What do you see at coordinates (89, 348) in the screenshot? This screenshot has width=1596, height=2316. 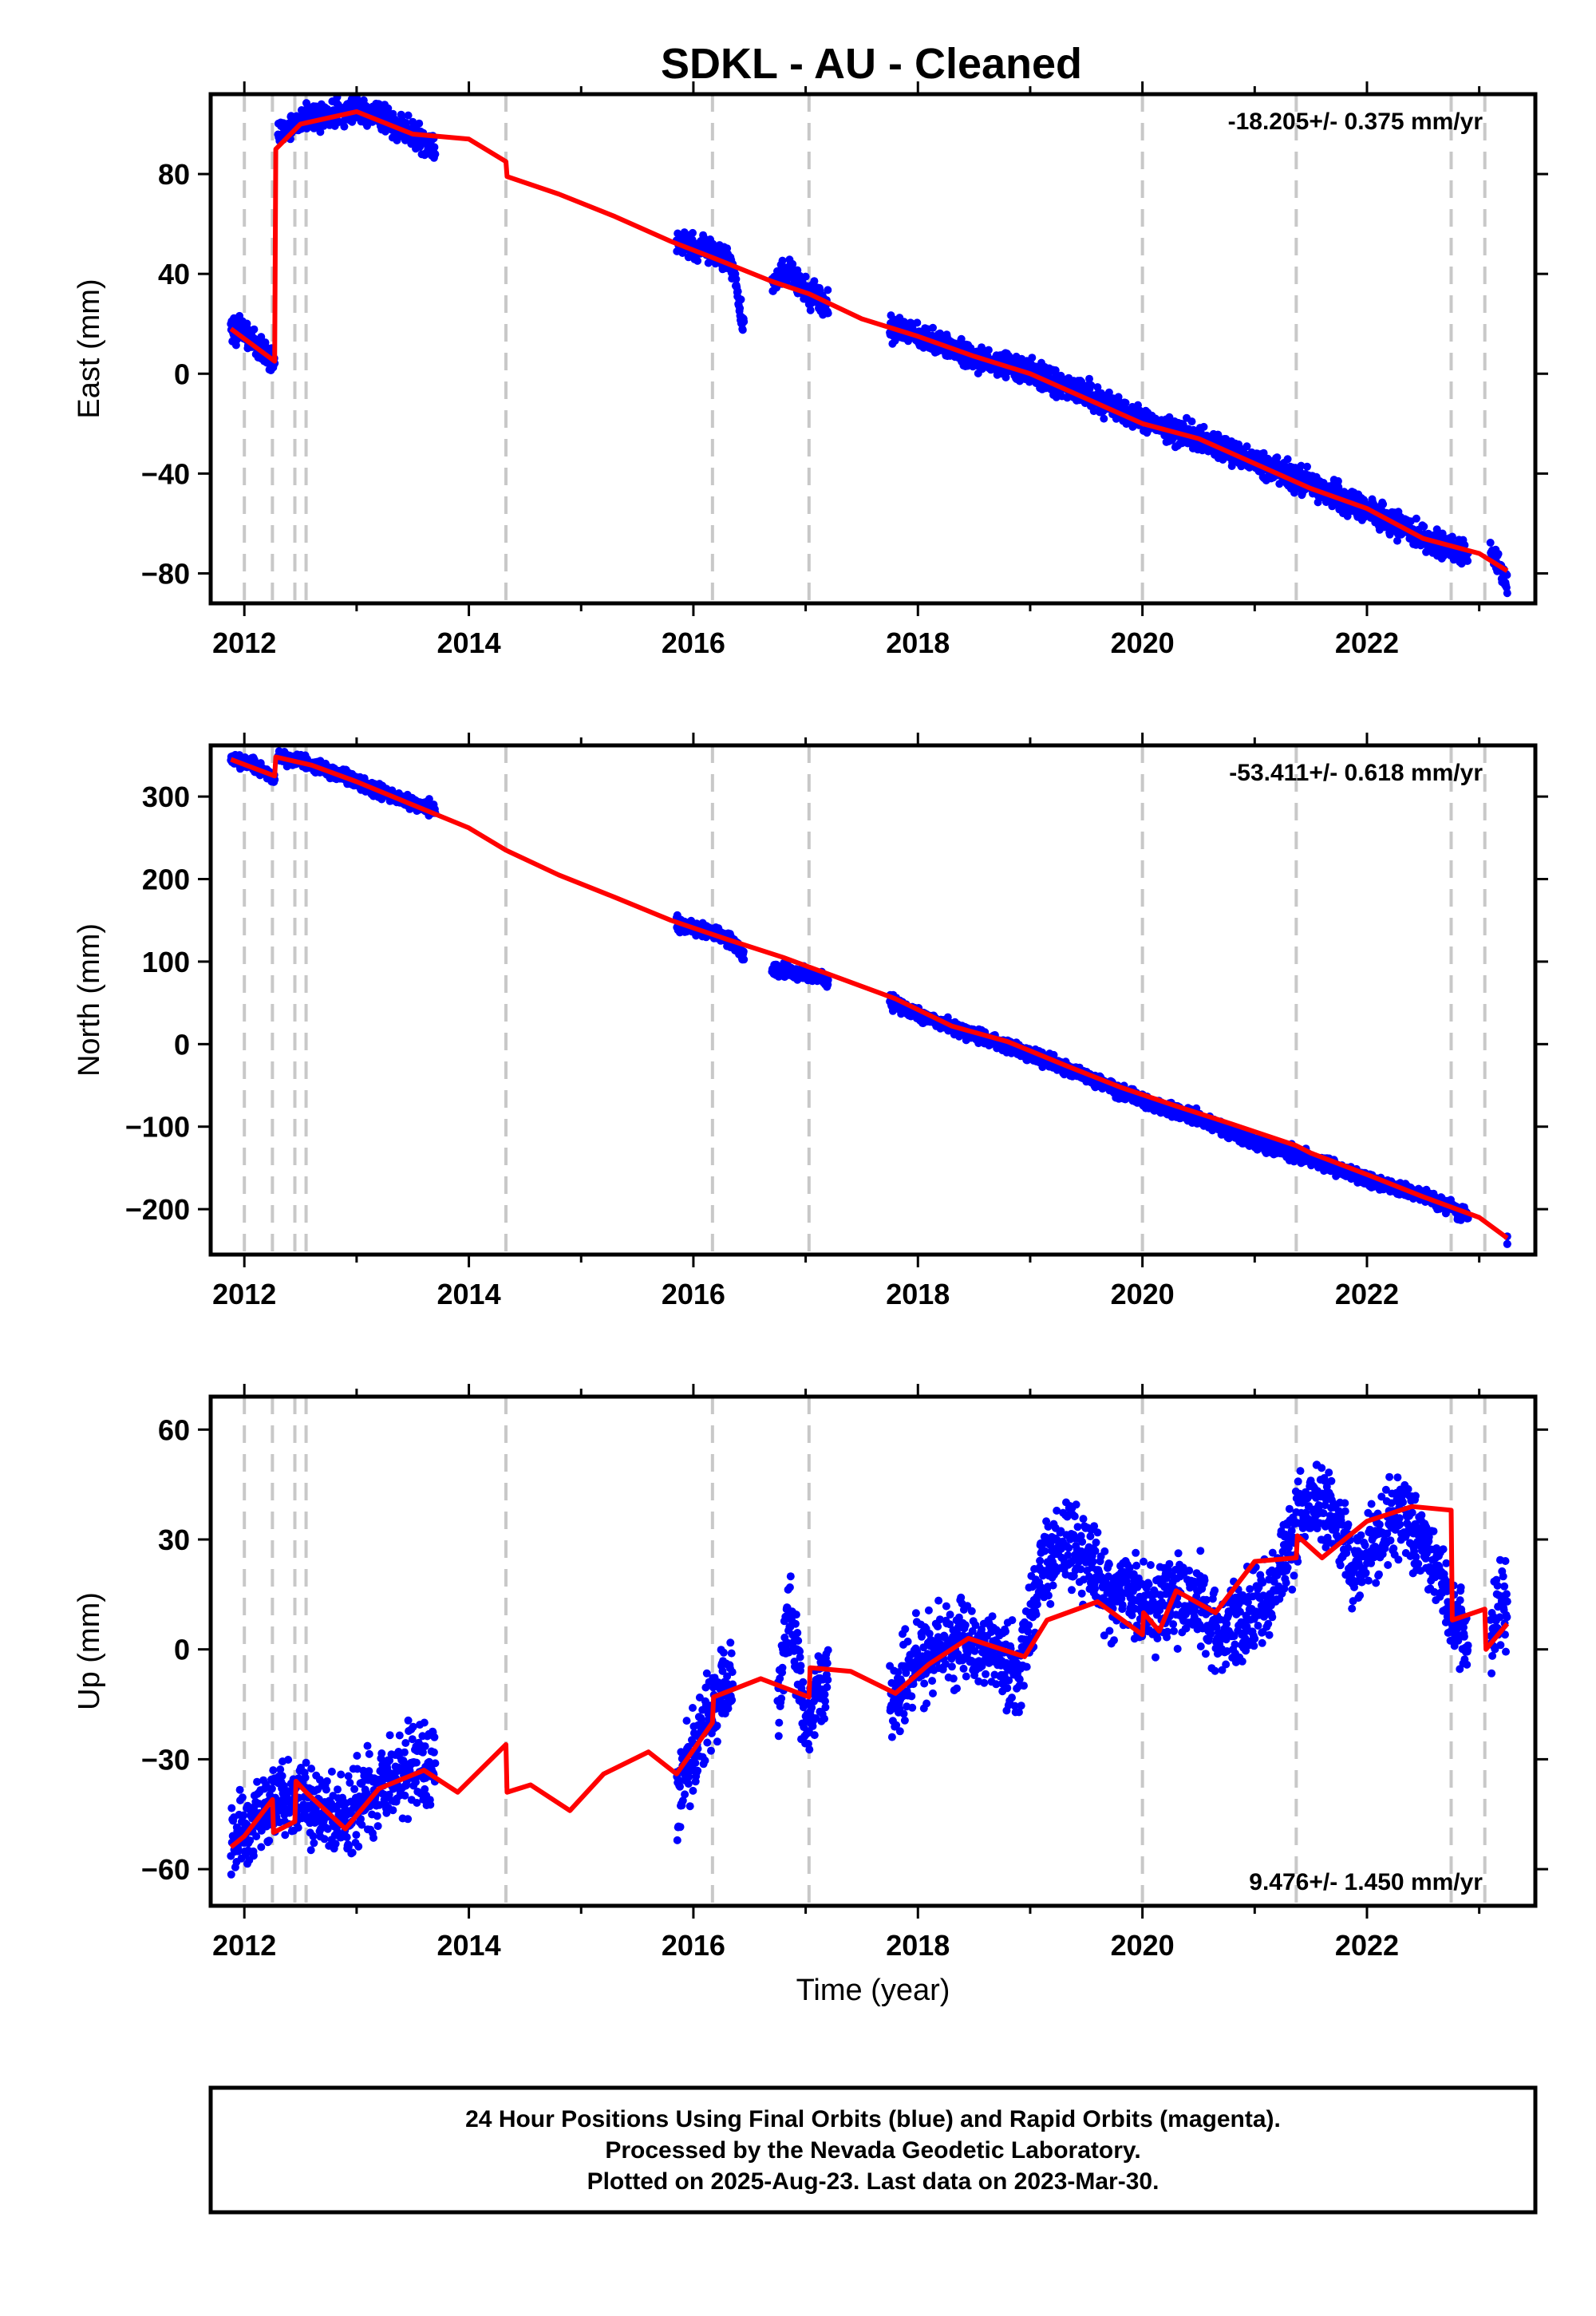 I see `y-axis-label: East (mm)` at bounding box center [89, 348].